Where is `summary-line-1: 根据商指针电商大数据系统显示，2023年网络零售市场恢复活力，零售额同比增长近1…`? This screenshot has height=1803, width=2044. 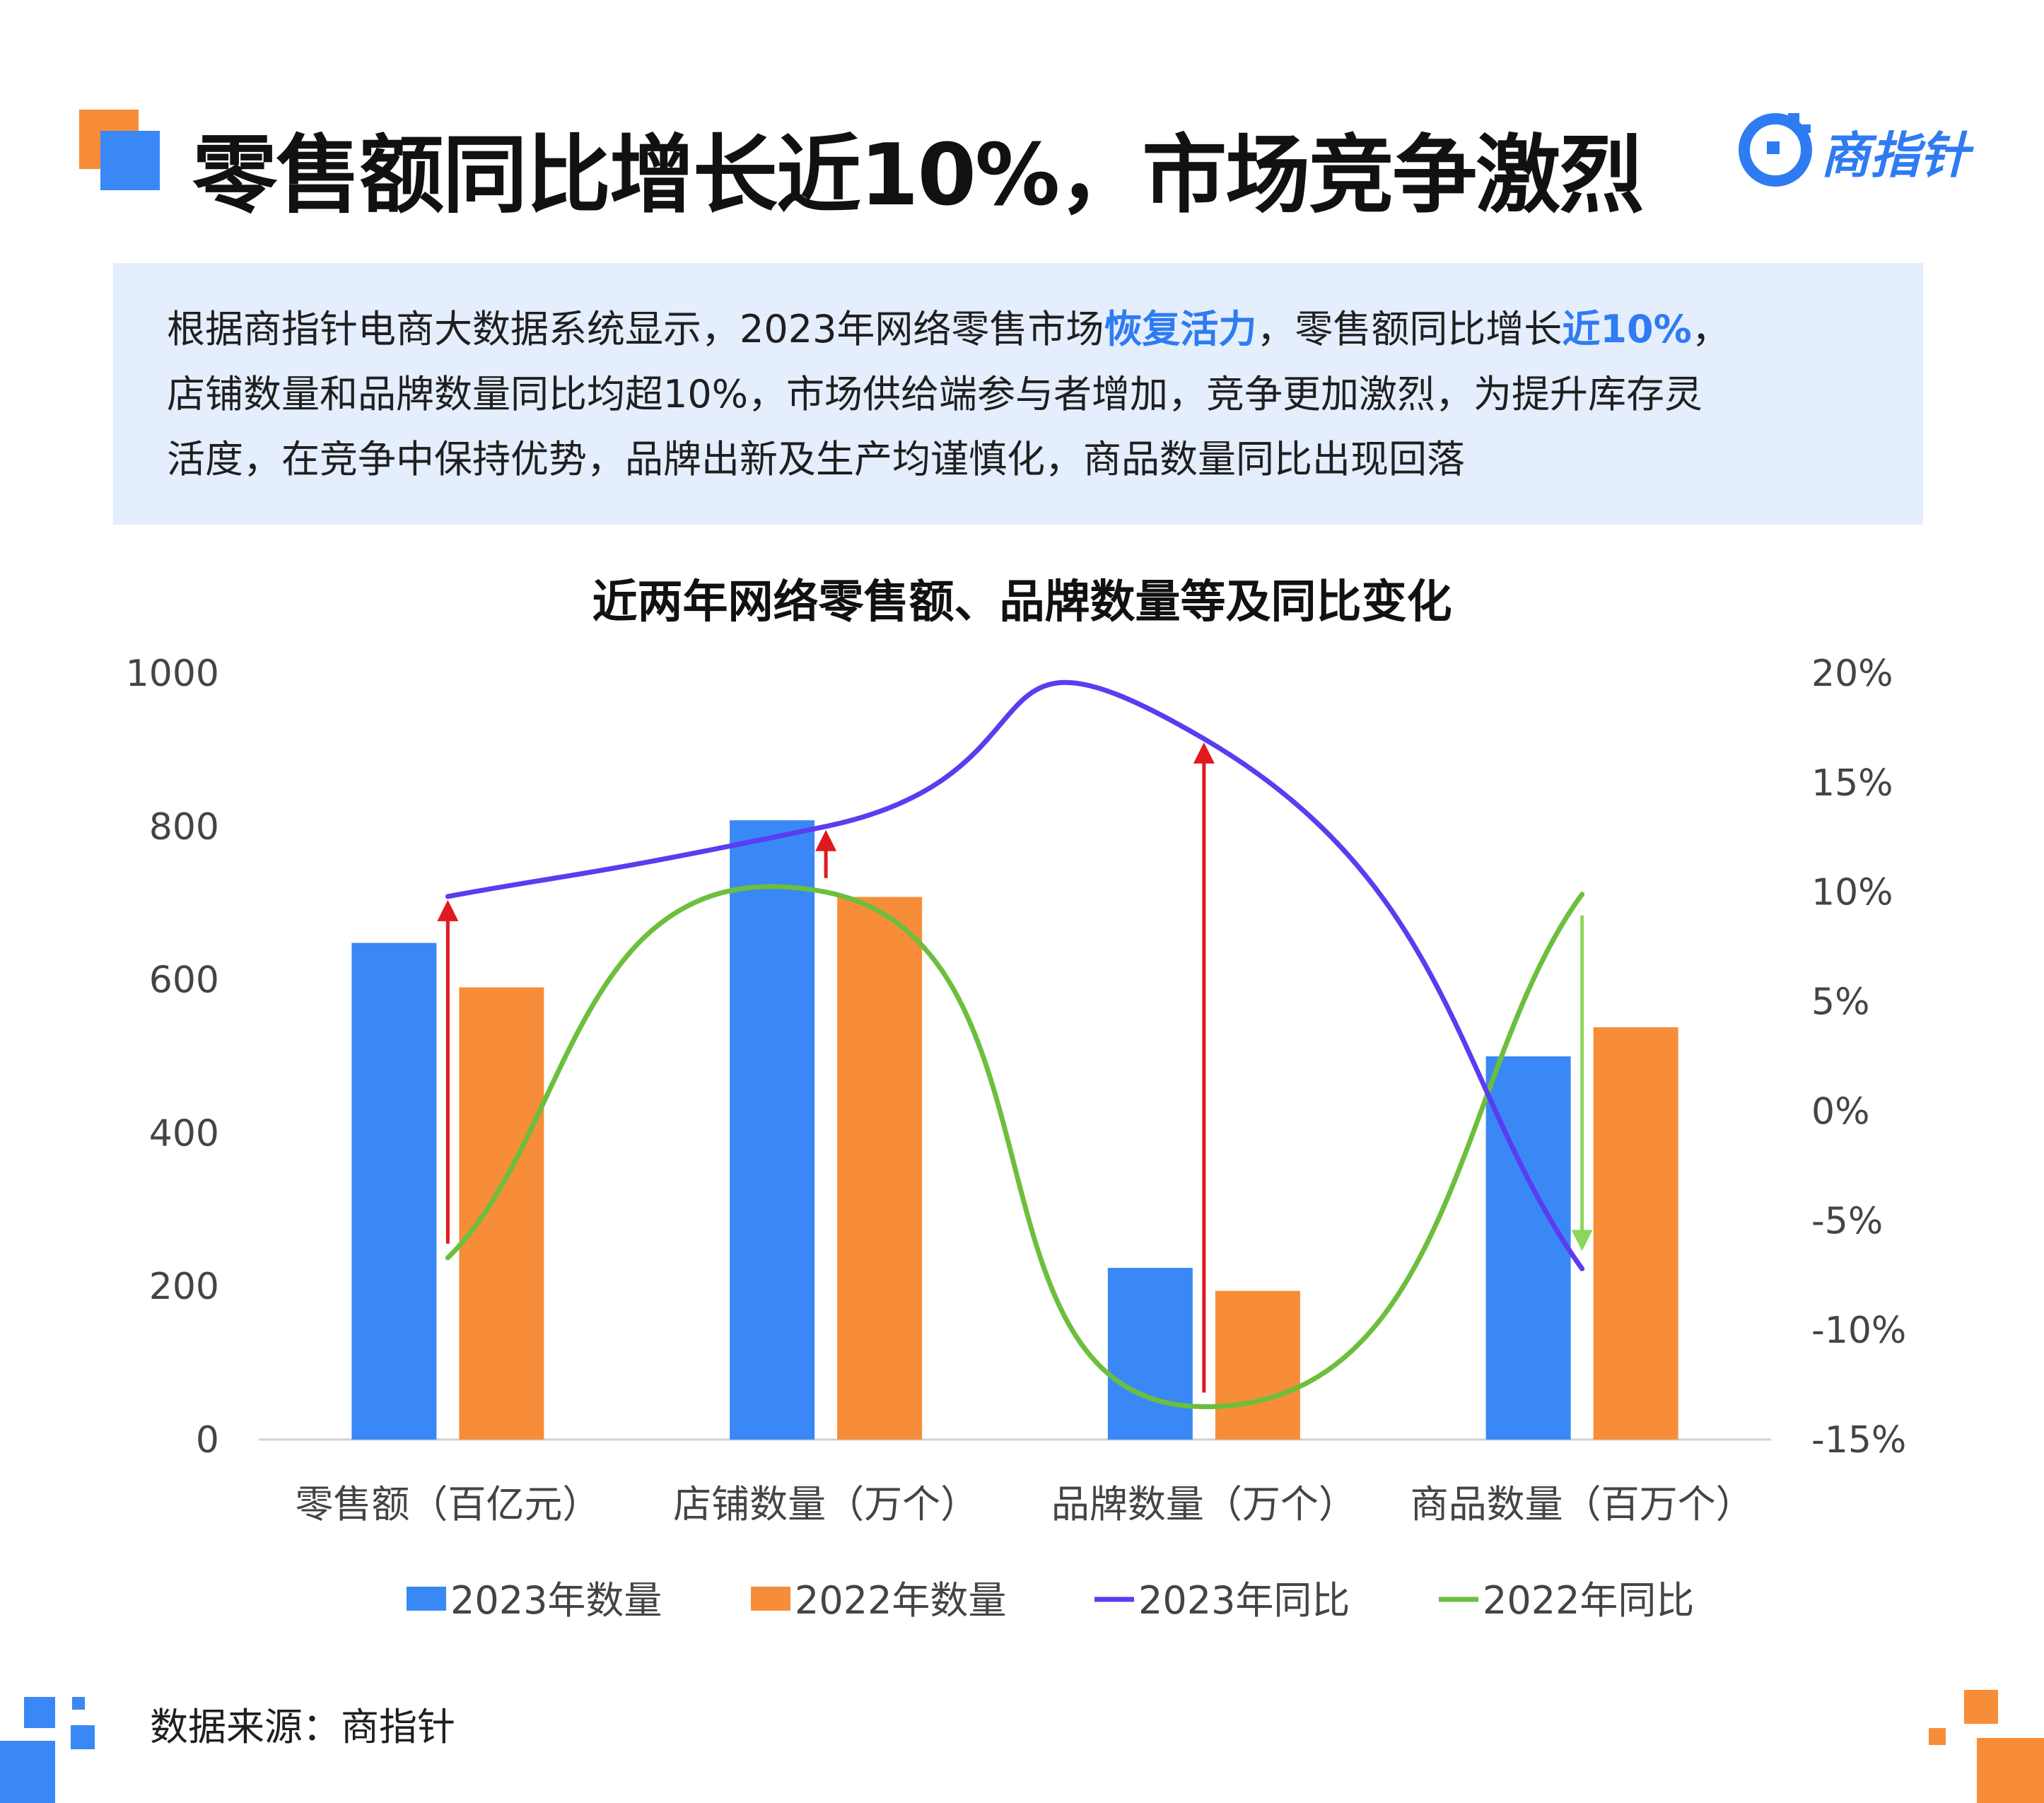 summary-line-1: 根据商指针电商大数据系统显示，2023年网络零售市场恢复活力，零售额同比增长近1… is located at coordinates (1018, 329).